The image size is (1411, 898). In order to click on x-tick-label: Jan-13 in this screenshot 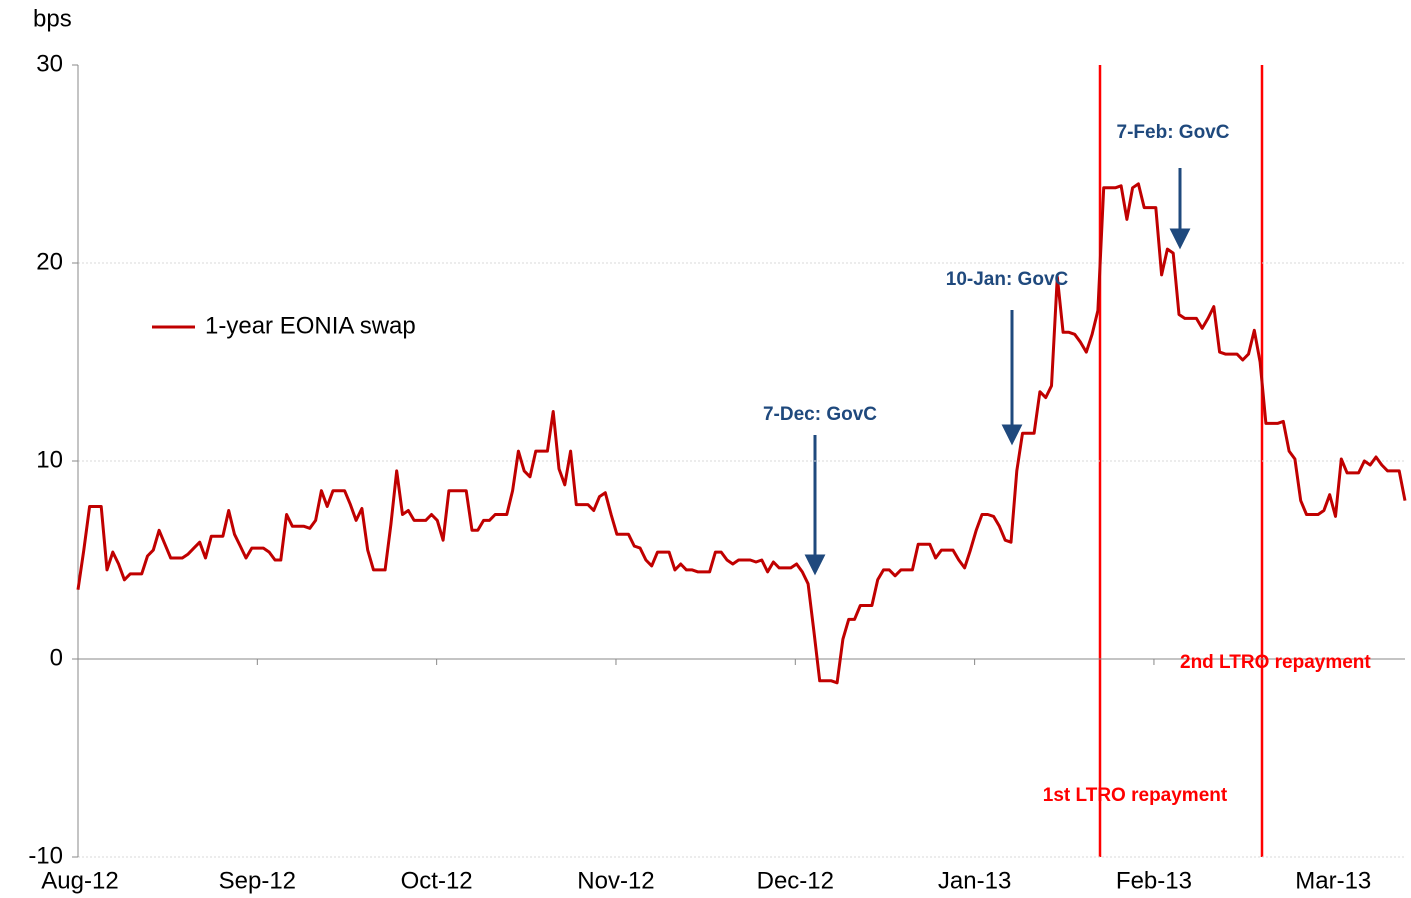, I will do `click(974, 880)`.